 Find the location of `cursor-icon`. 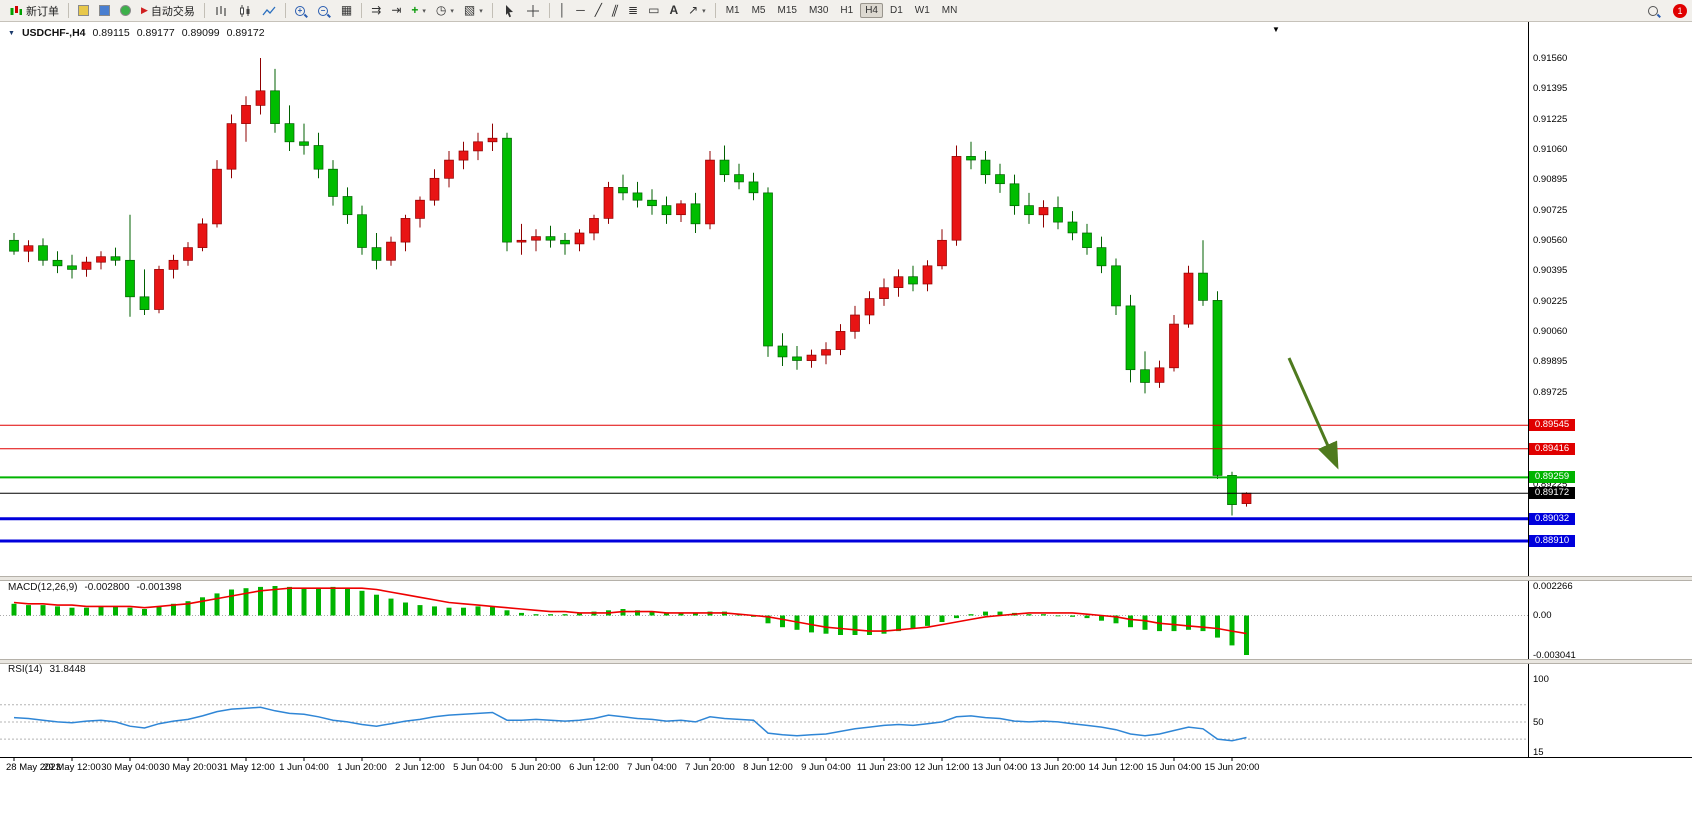

cursor-icon is located at coordinates (509, 10).